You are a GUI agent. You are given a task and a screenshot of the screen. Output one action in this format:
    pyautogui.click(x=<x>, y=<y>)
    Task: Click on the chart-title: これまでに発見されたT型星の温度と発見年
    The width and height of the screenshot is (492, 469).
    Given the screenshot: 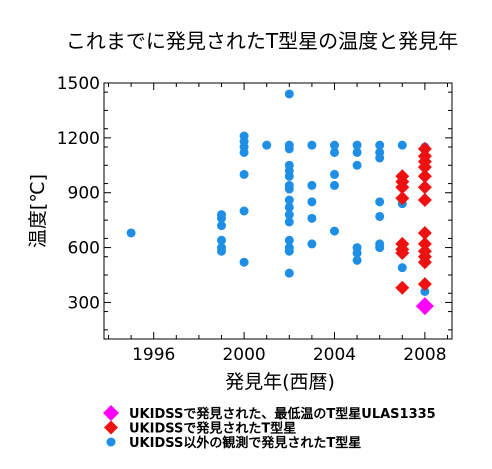 What is the action you would take?
    pyautogui.click(x=262, y=41)
    